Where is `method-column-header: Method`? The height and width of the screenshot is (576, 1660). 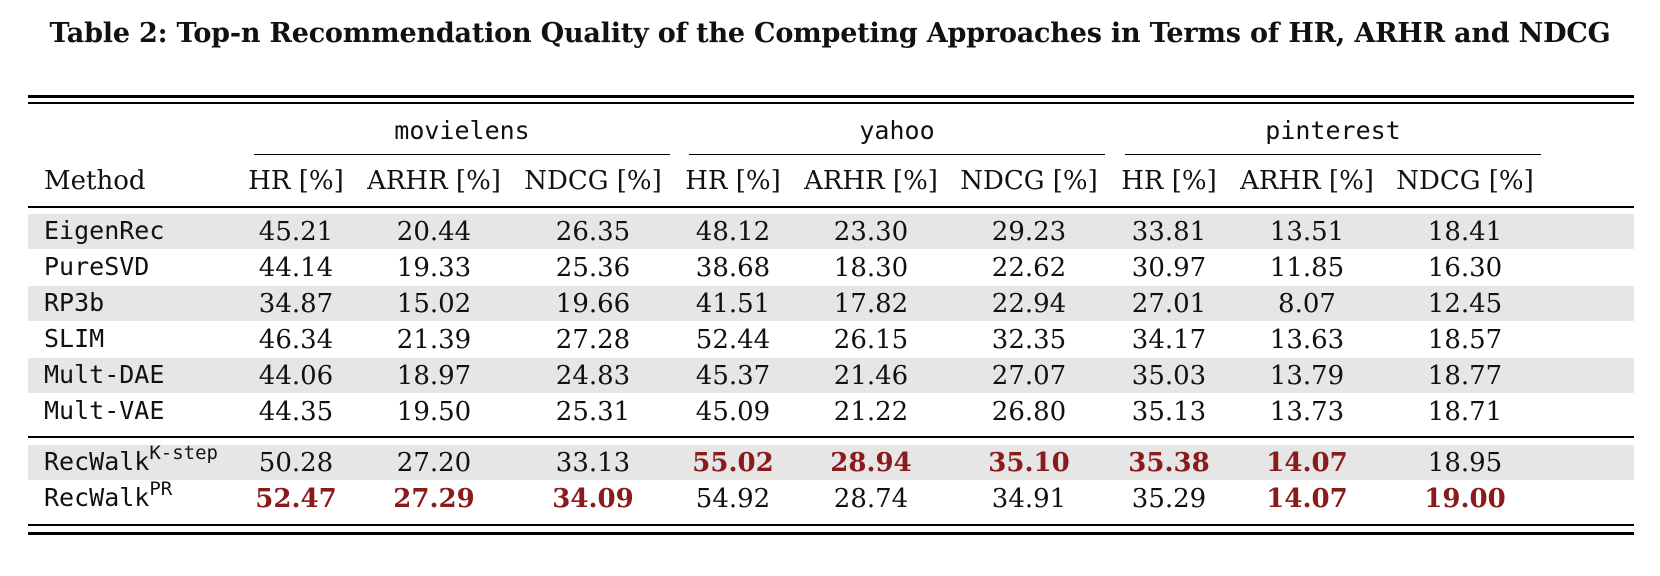
method-column-header: Method is located at coordinates (95, 181).